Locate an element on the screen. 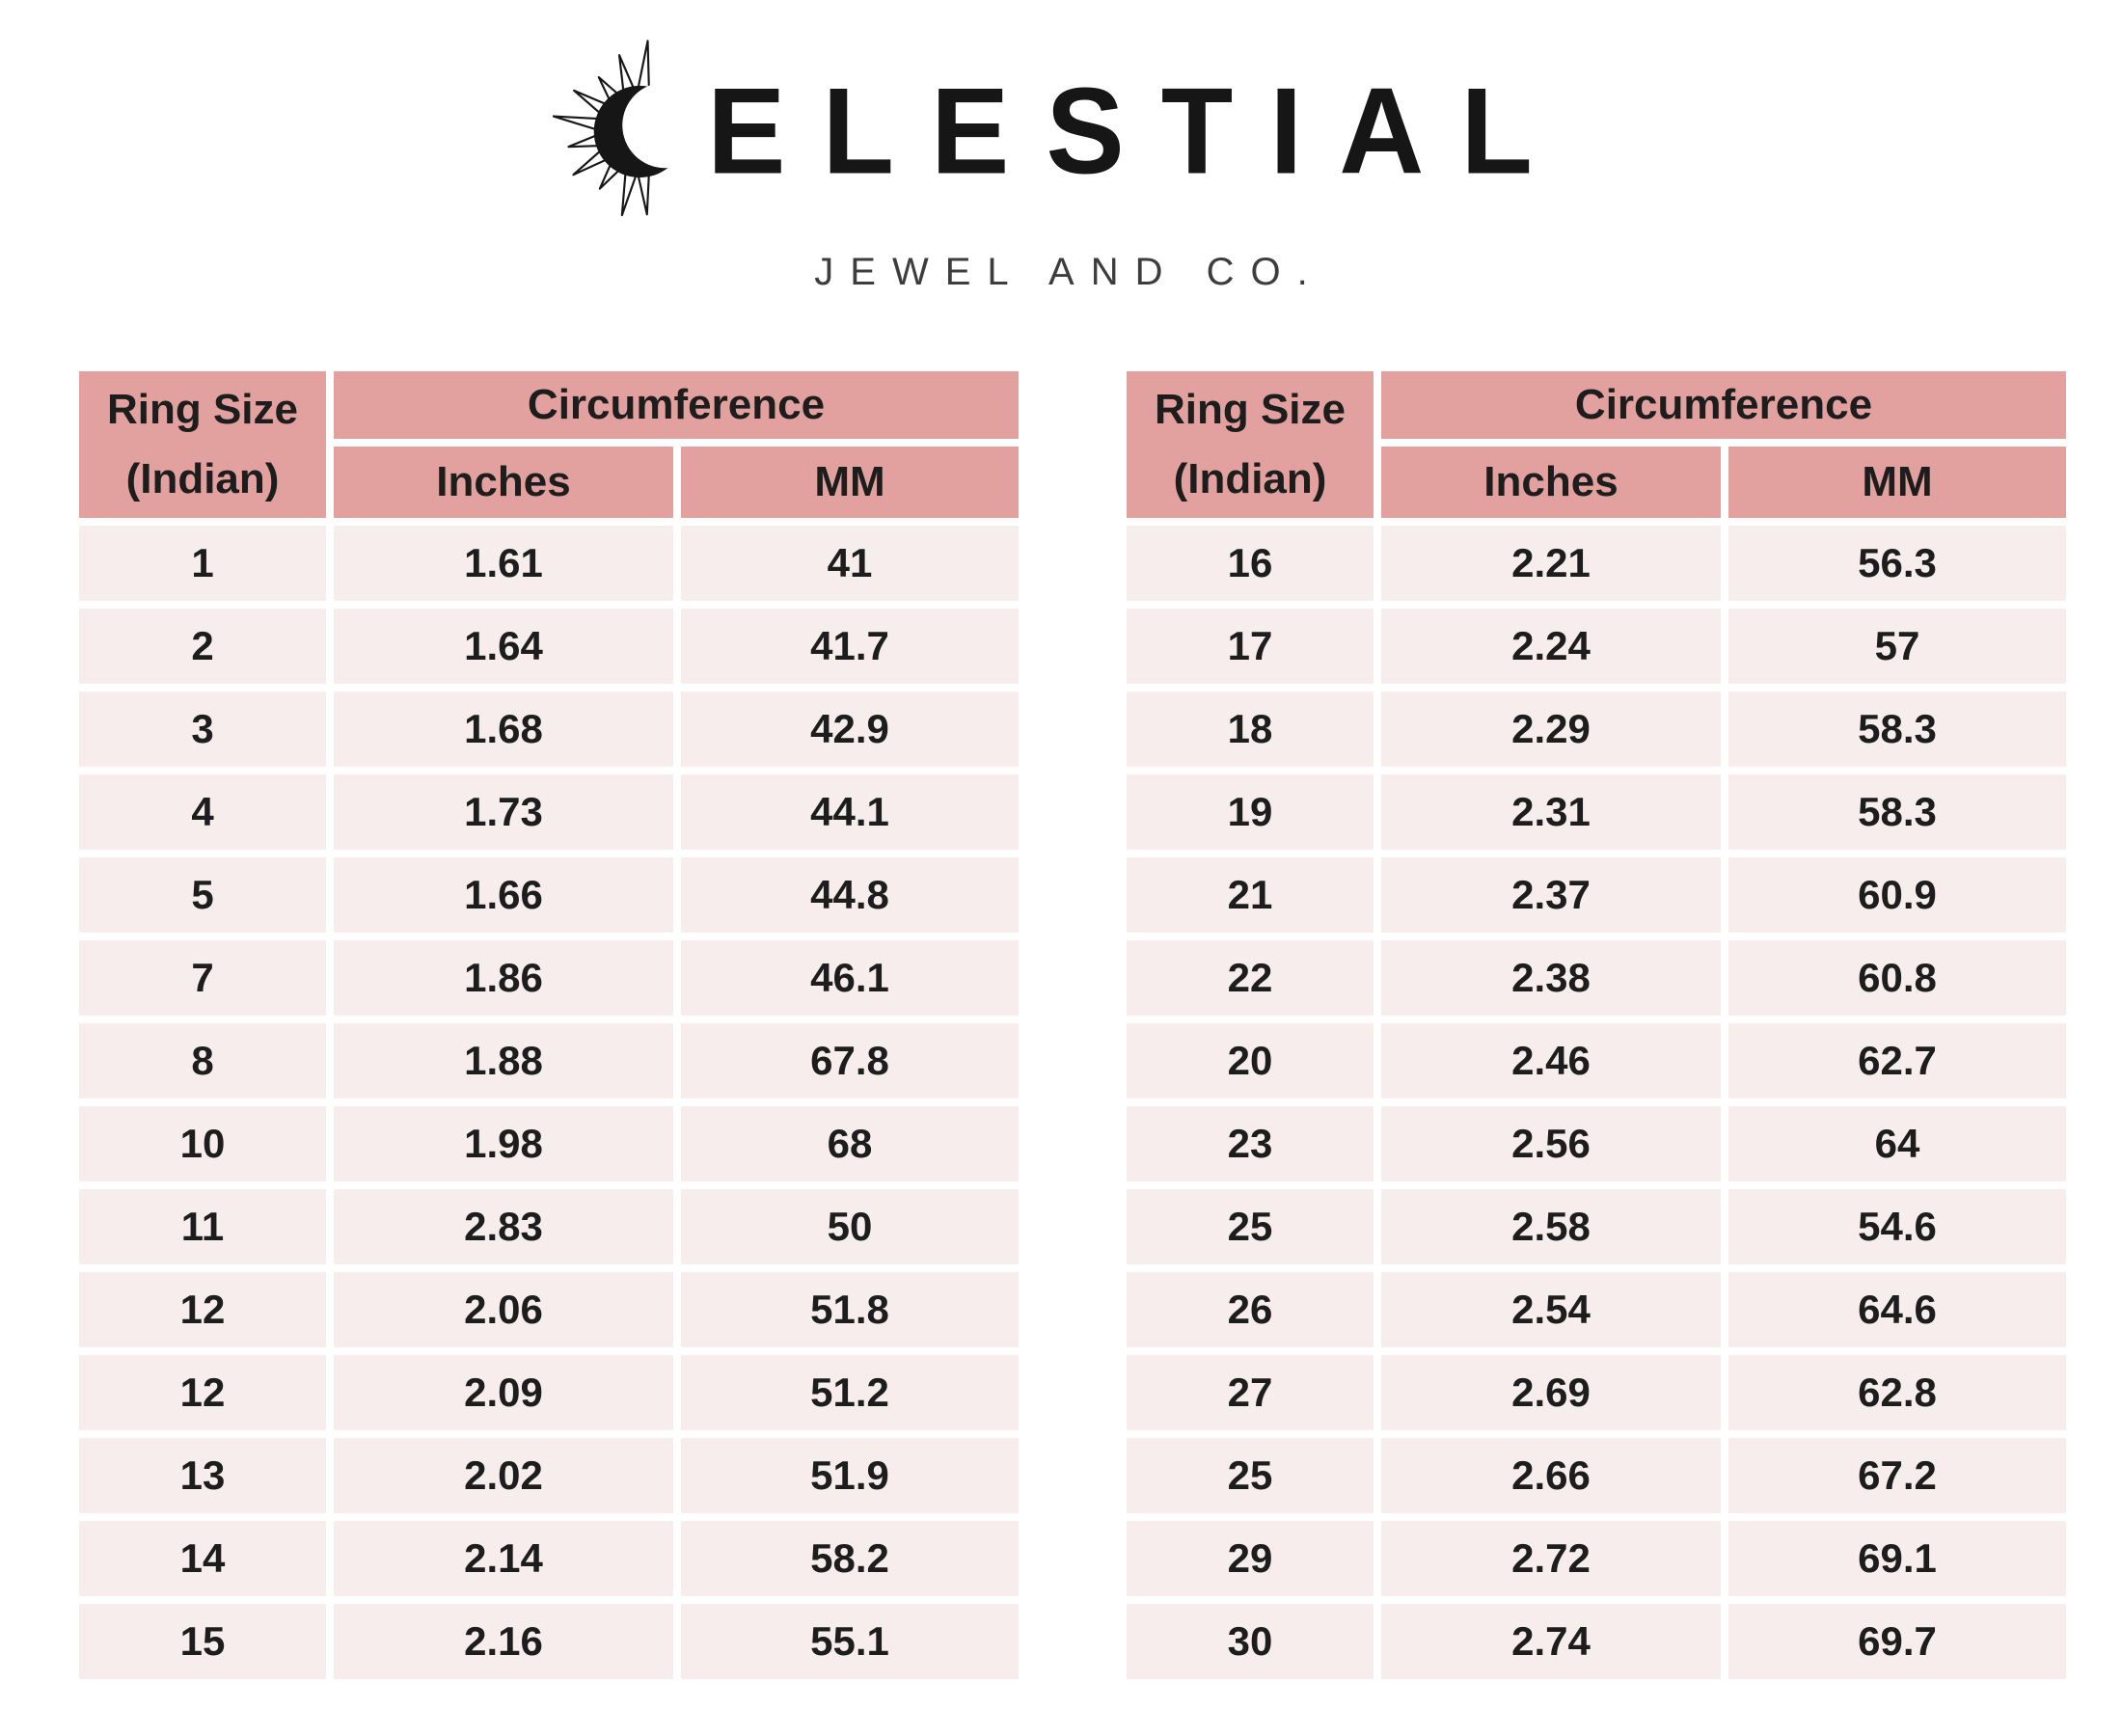 Image resolution: width=2122 pixels, height=1736 pixels. inches-header: Inches is located at coordinates (1551, 482).